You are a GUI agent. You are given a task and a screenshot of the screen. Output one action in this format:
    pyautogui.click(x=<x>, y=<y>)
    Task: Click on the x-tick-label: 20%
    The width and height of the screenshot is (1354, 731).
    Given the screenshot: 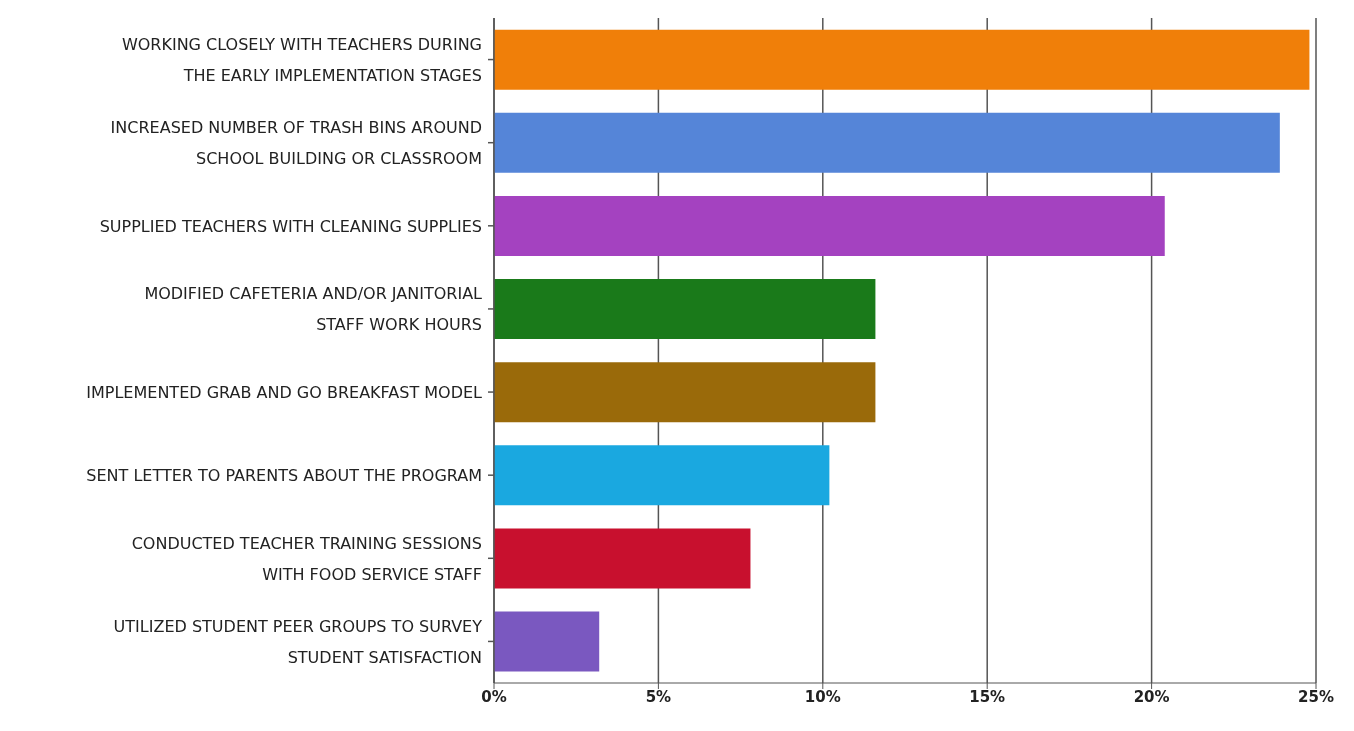 What is the action you would take?
    pyautogui.click(x=1151, y=696)
    